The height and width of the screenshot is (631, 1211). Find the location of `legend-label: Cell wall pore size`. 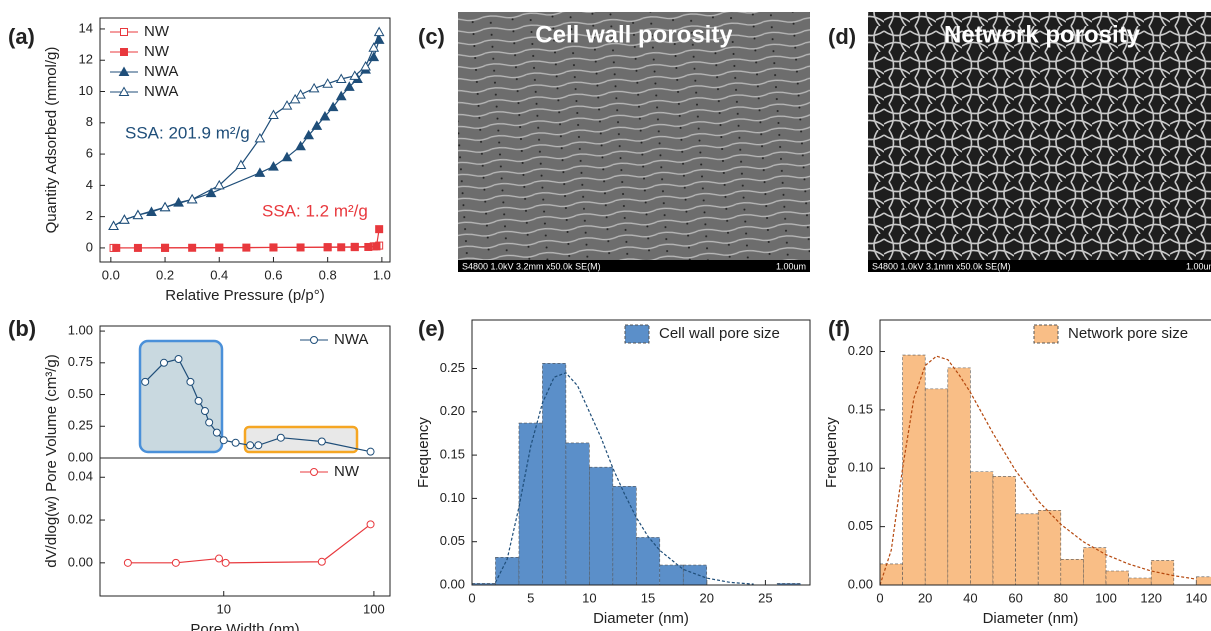

legend-label: Cell wall pore size is located at coordinates (719, 333).